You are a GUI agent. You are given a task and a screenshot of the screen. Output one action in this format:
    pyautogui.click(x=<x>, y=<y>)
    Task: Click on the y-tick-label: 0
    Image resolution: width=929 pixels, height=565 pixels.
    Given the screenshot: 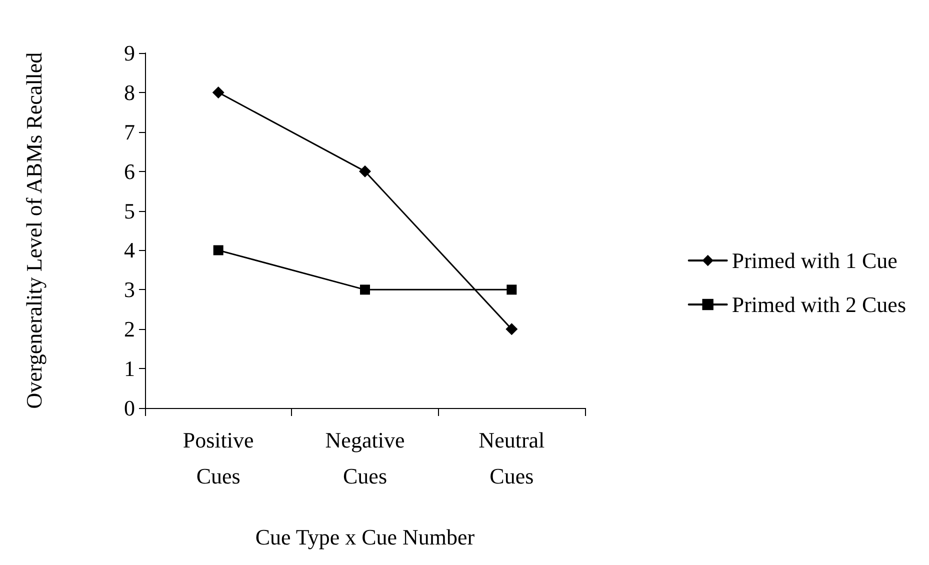 What is the action you would take?
    pyautogui.click(x=129, y=408)
    